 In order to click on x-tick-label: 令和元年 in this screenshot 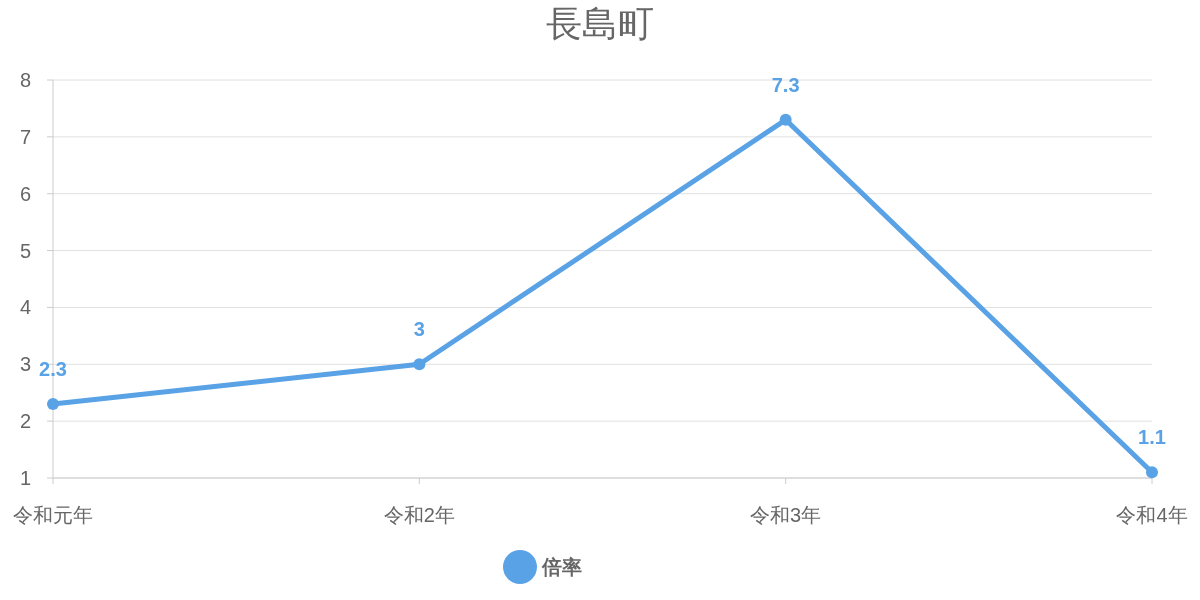, I will do `click(53, 515)`.